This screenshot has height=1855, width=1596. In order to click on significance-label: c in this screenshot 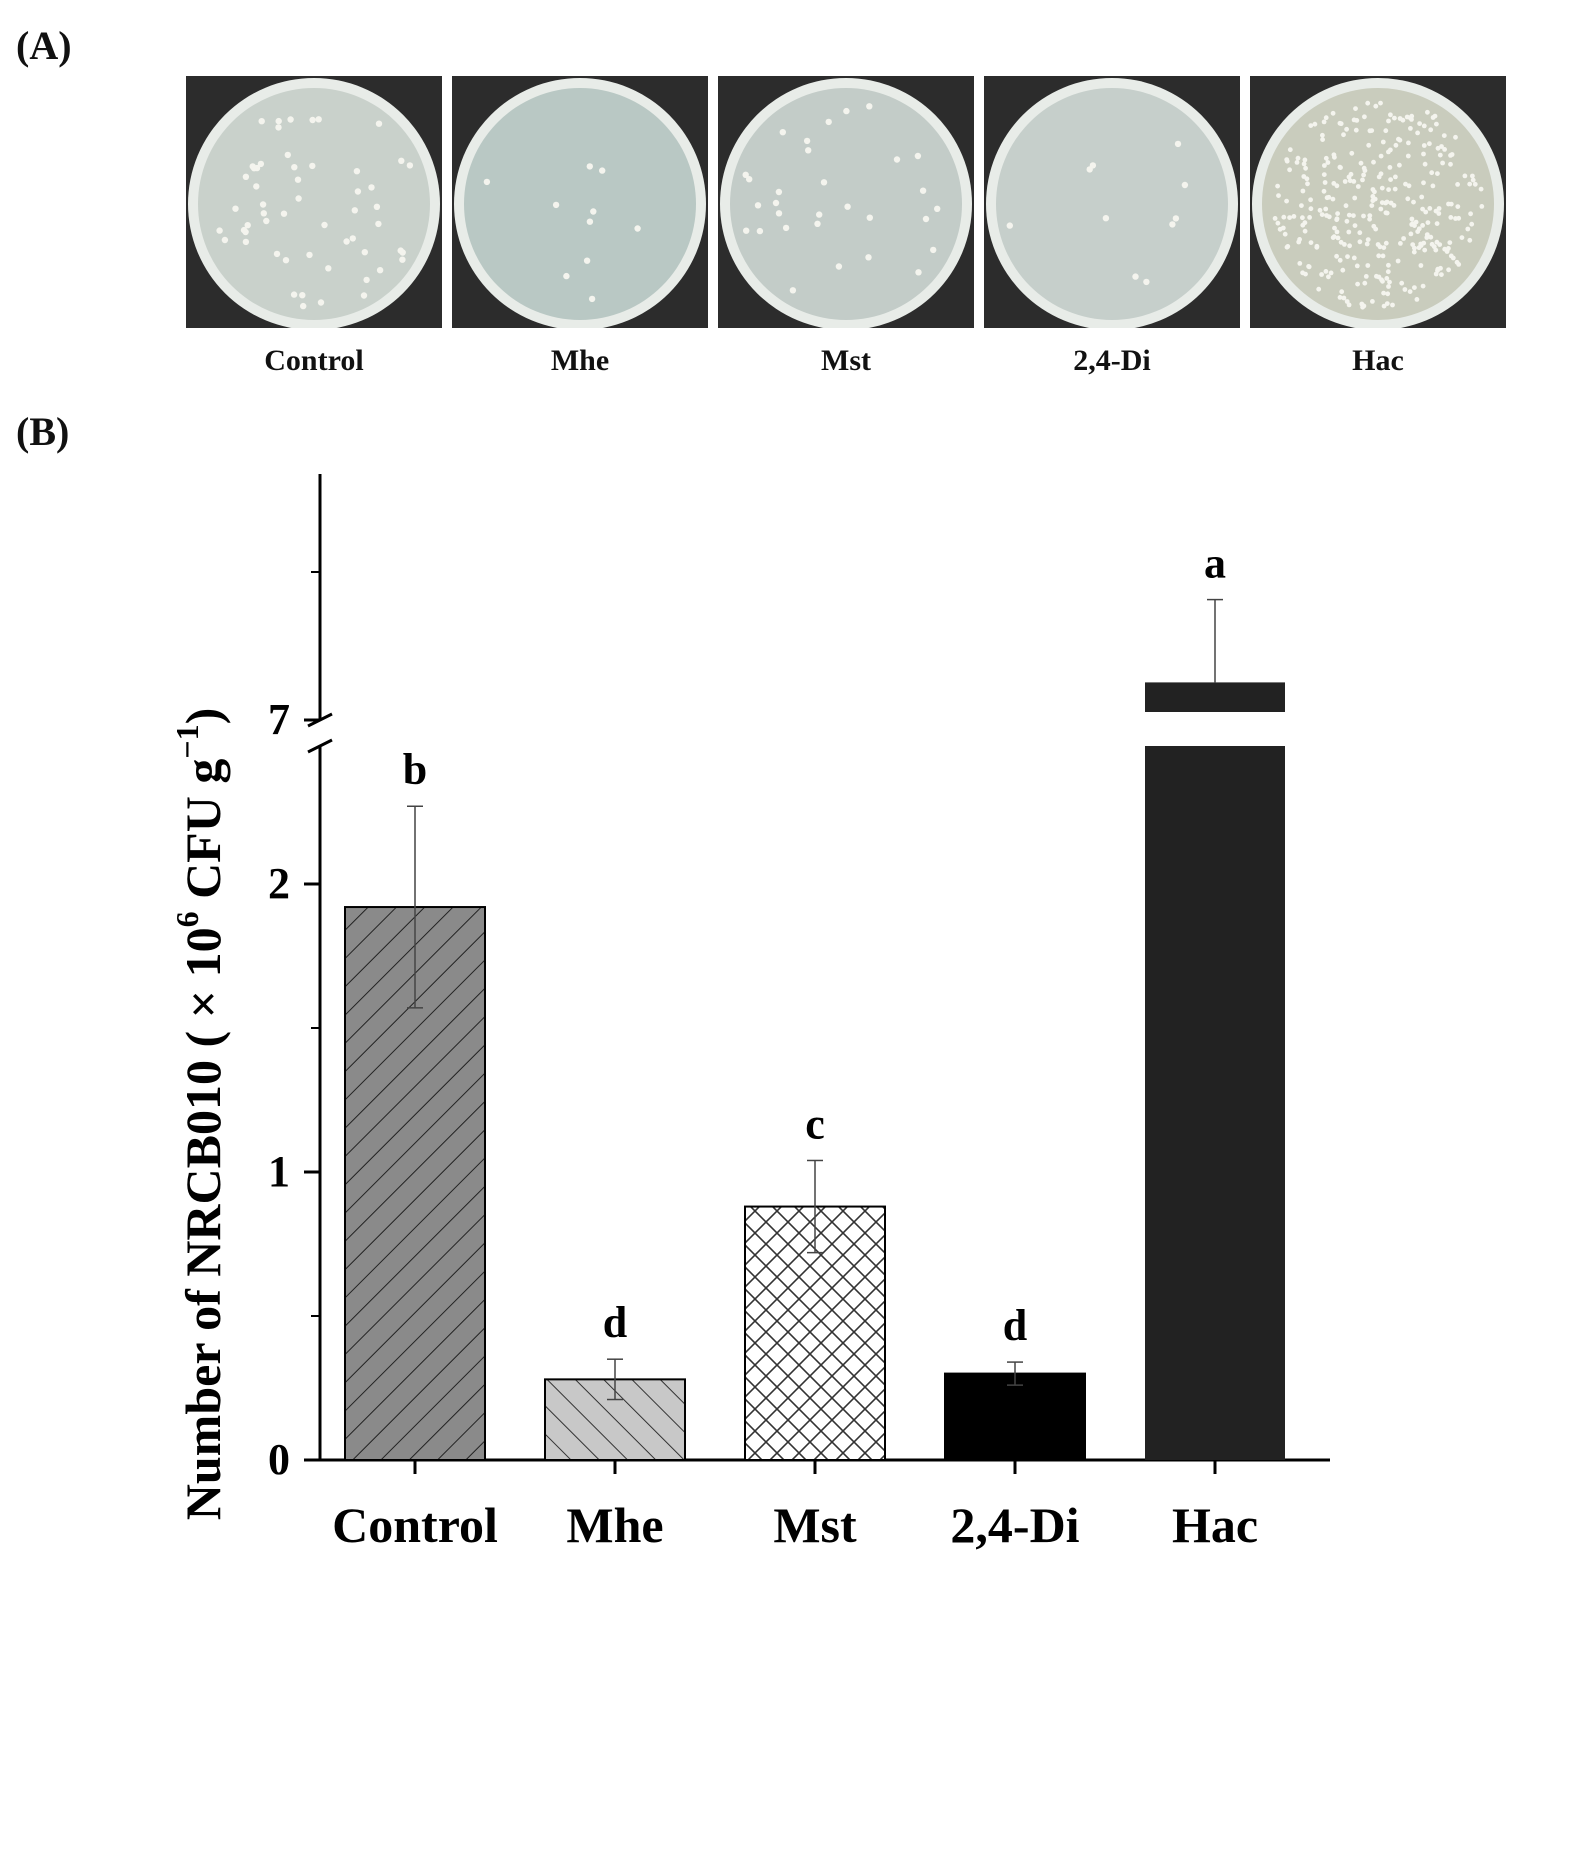, I will do `click(815, 1123)`.